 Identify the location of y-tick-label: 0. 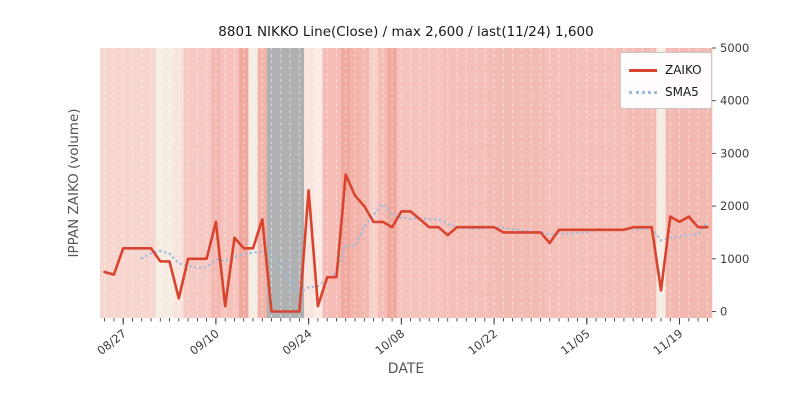
(723, 312).